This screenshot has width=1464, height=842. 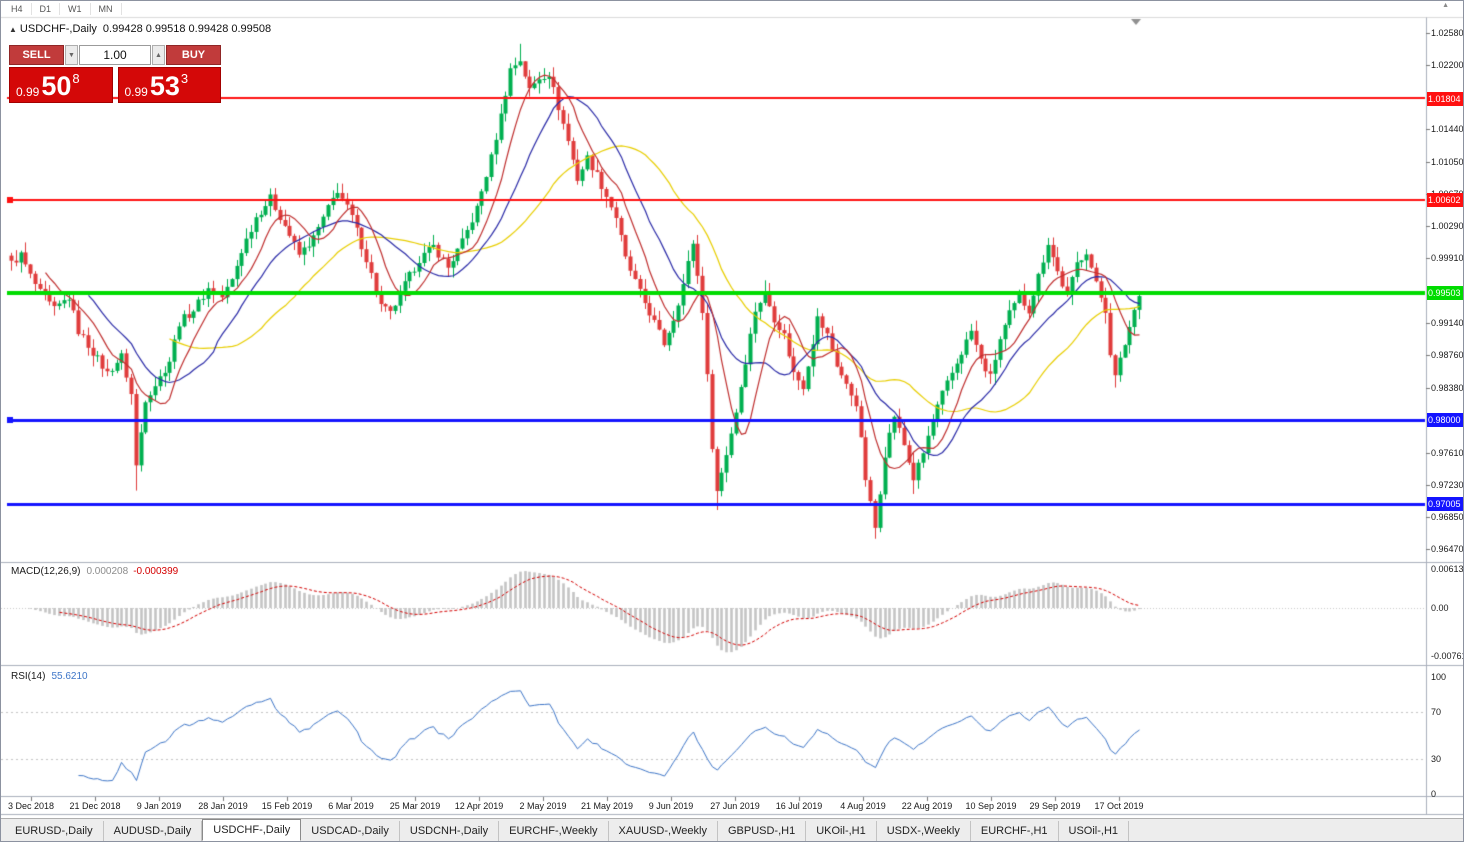 I want to click on price-tick-label: 1.01050, so click(x=1447, y=162).